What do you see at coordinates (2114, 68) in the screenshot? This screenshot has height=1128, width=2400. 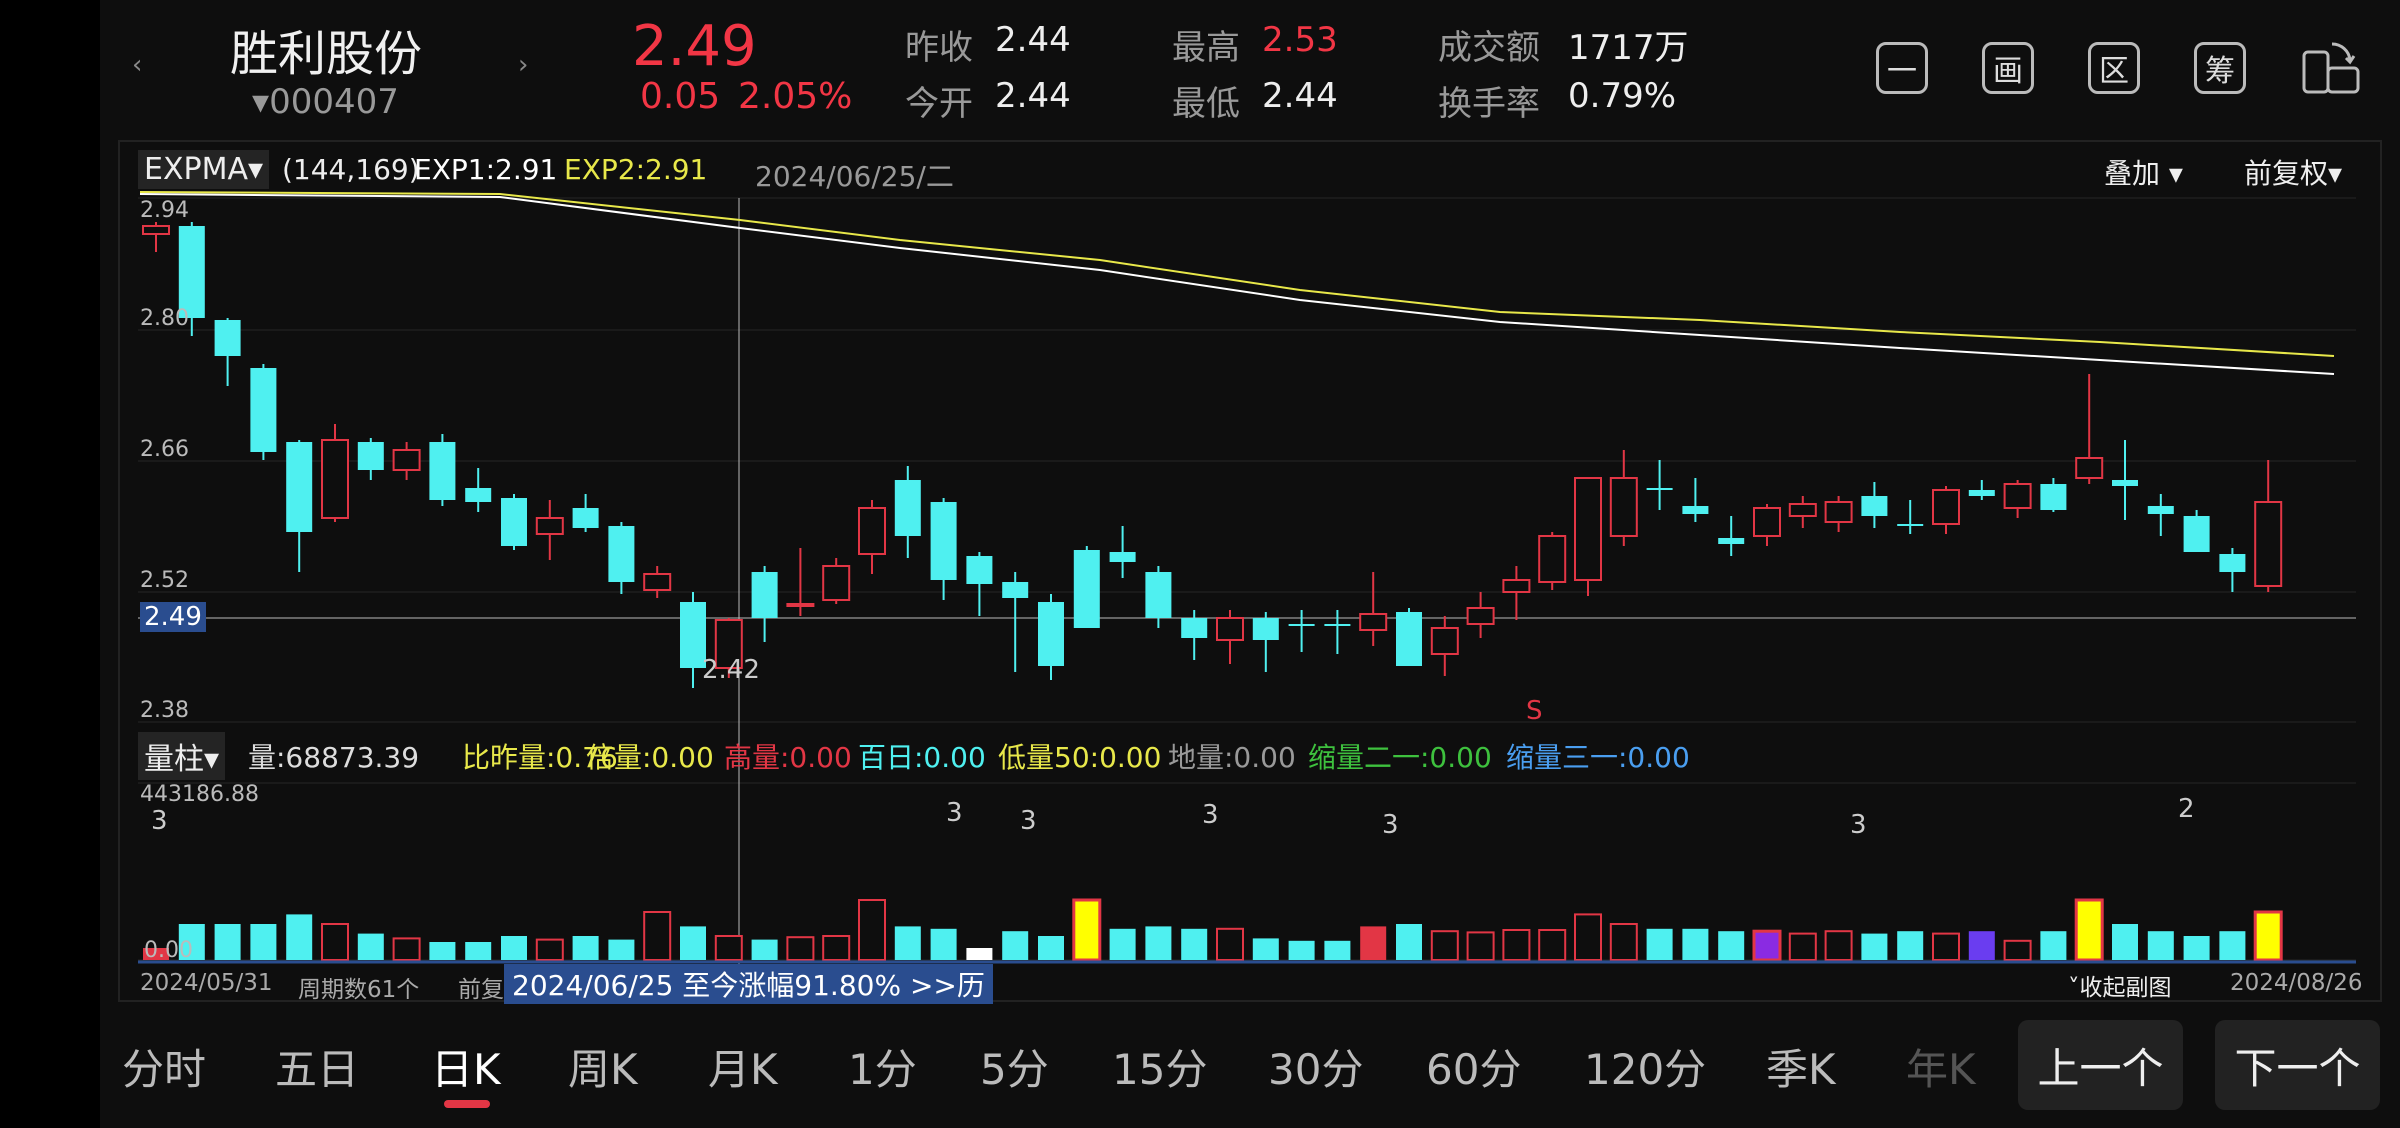 I see `range-tool-button: 区` at bounding box center [2114, 68].